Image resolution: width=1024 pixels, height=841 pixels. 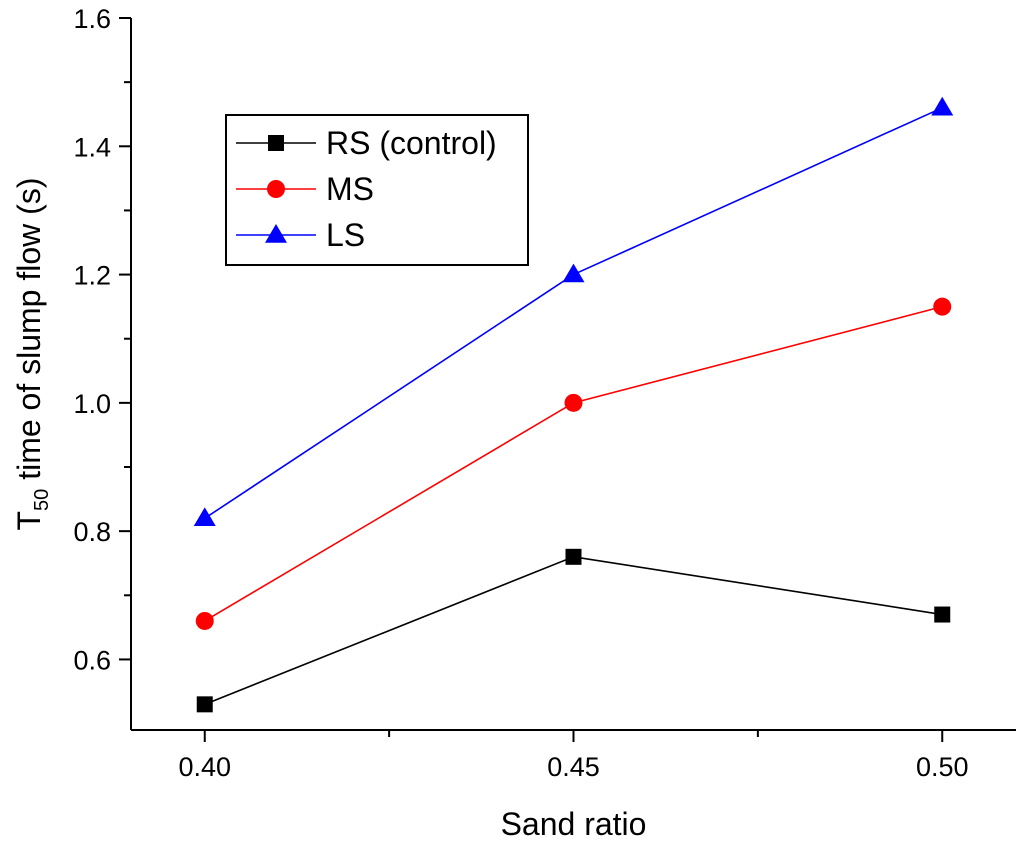 What do you see at coordinates (300, 235) in the screenshot?
I see `legend-item: LS` at bounding box center [300, 235].